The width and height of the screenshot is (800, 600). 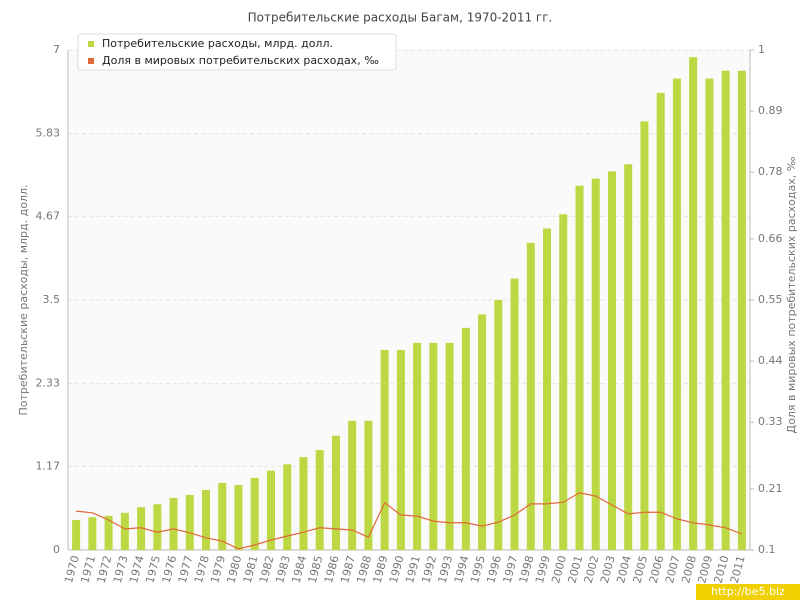 What do you see at coordinates (48, 215) in the screenshot?
I see `y-tick-label: 4.67` at bounding box center [48, 215].